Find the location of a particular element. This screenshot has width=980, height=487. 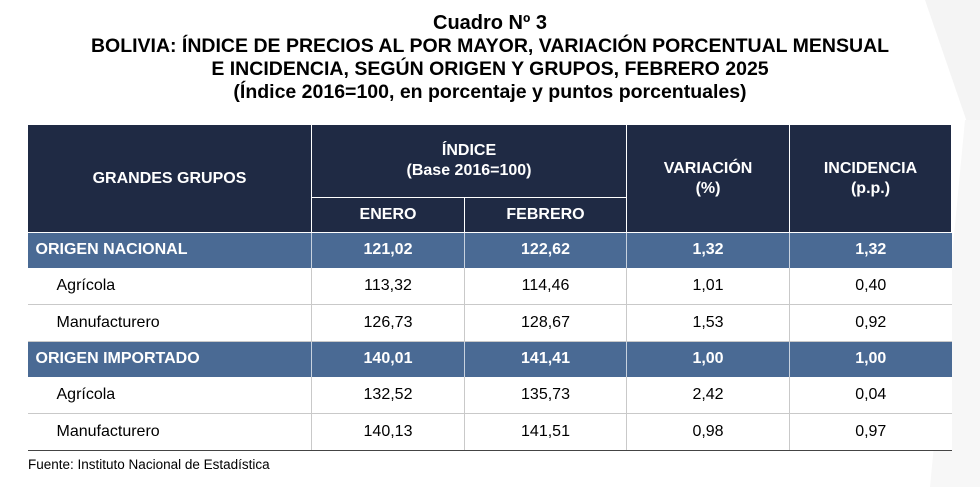

cell-enero: 121,02 is located at coordinates (388, 250).